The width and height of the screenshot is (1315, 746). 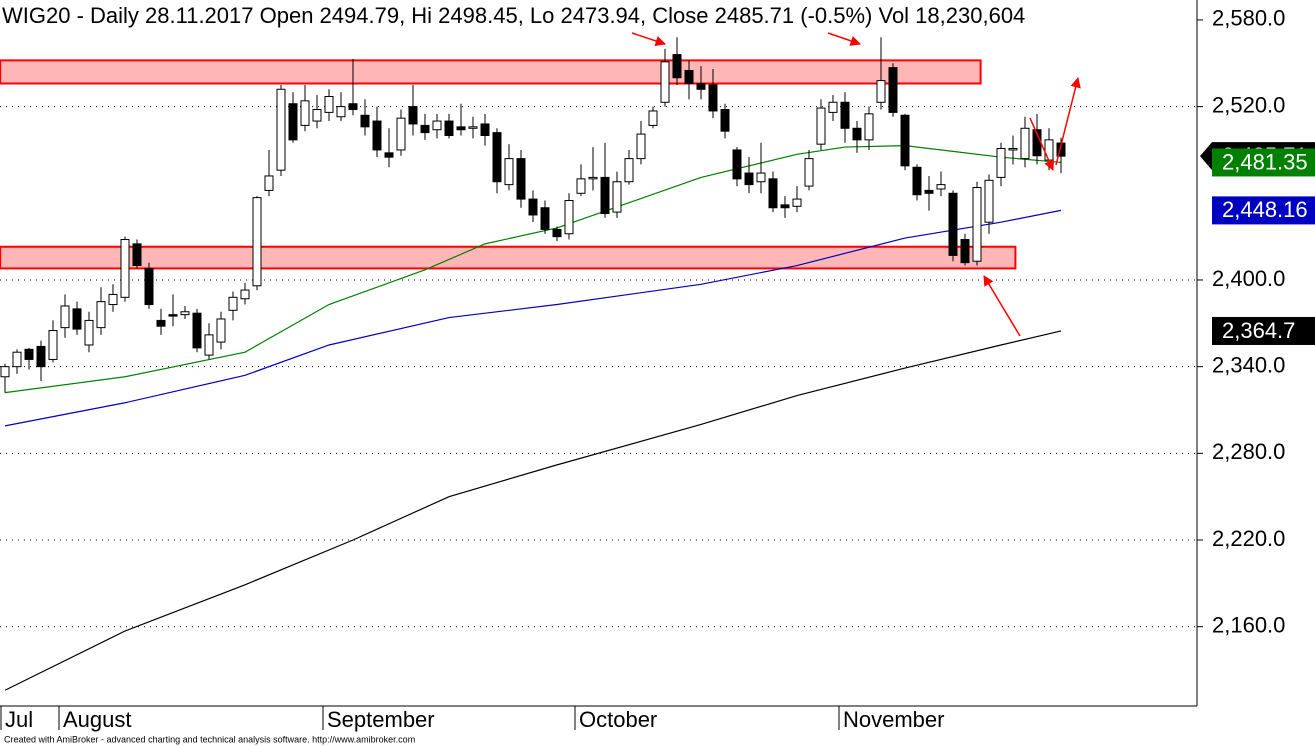 I want to click on value-tag-label: 2,448.16, so click(x=1265, y=209).